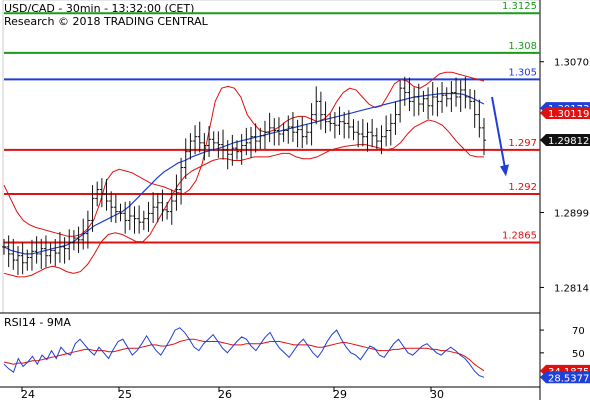 This screenshot has width=590, height=400. What do you see at coordinates (504, 170) in the screenshot?
I see `forecast-arrow-head` at bounding box center [504, 170].